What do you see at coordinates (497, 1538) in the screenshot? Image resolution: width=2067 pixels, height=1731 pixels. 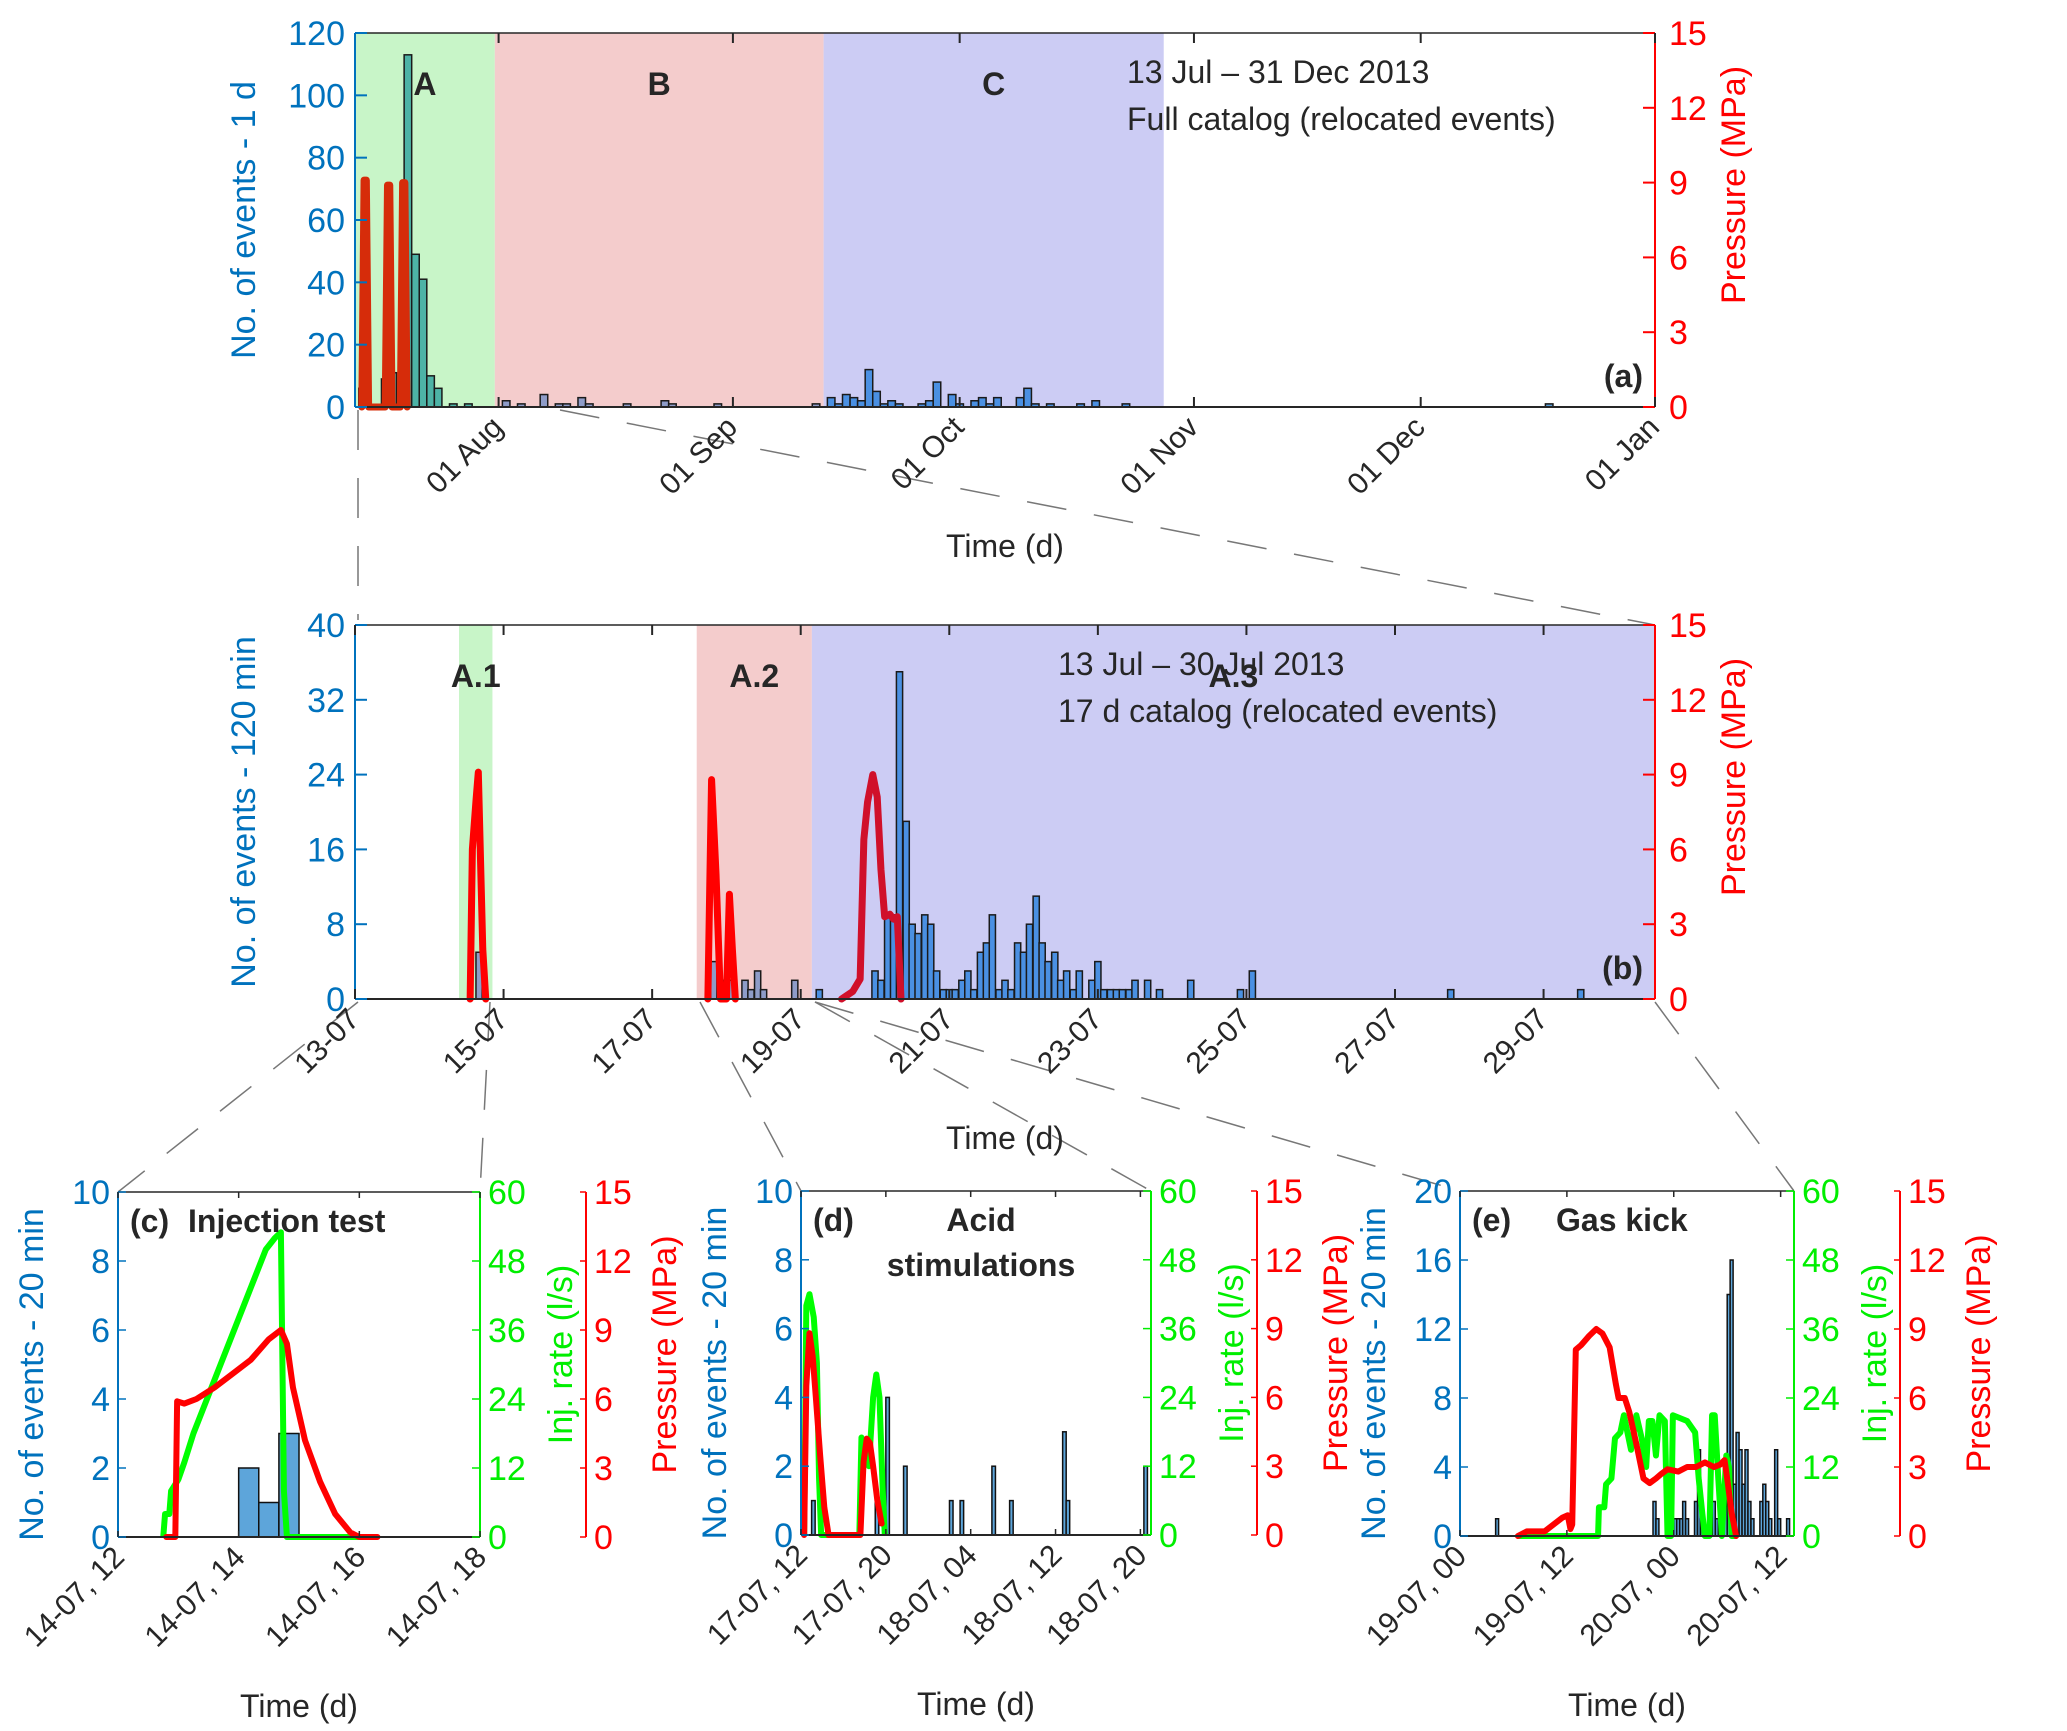 I see `y-tick-label-injection: 0` at bounding box center [497, 1538].